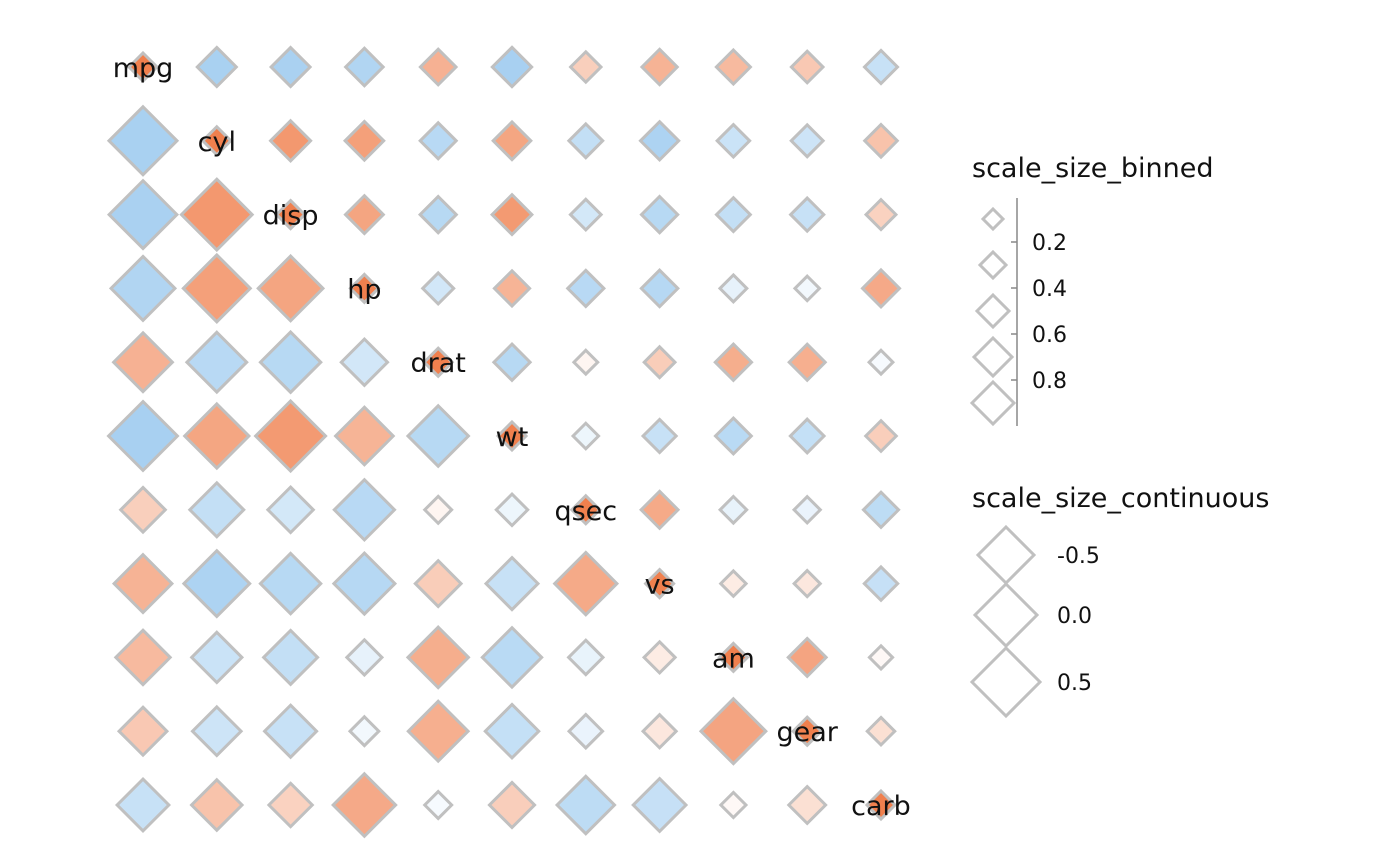  Describe the element at coordinates (1074, 683) in the screenshot. I see `legend-continuous-label-2: 0.5` at that location.